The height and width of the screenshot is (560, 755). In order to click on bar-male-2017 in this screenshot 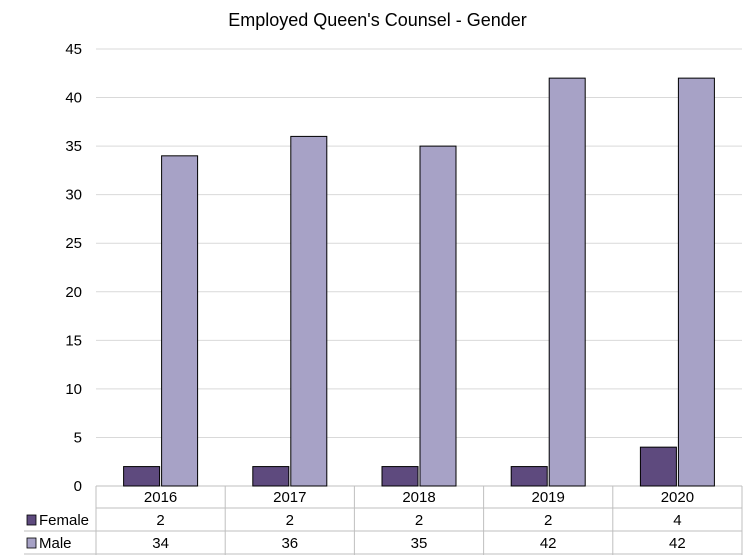, I will do `click(309, 311)`.